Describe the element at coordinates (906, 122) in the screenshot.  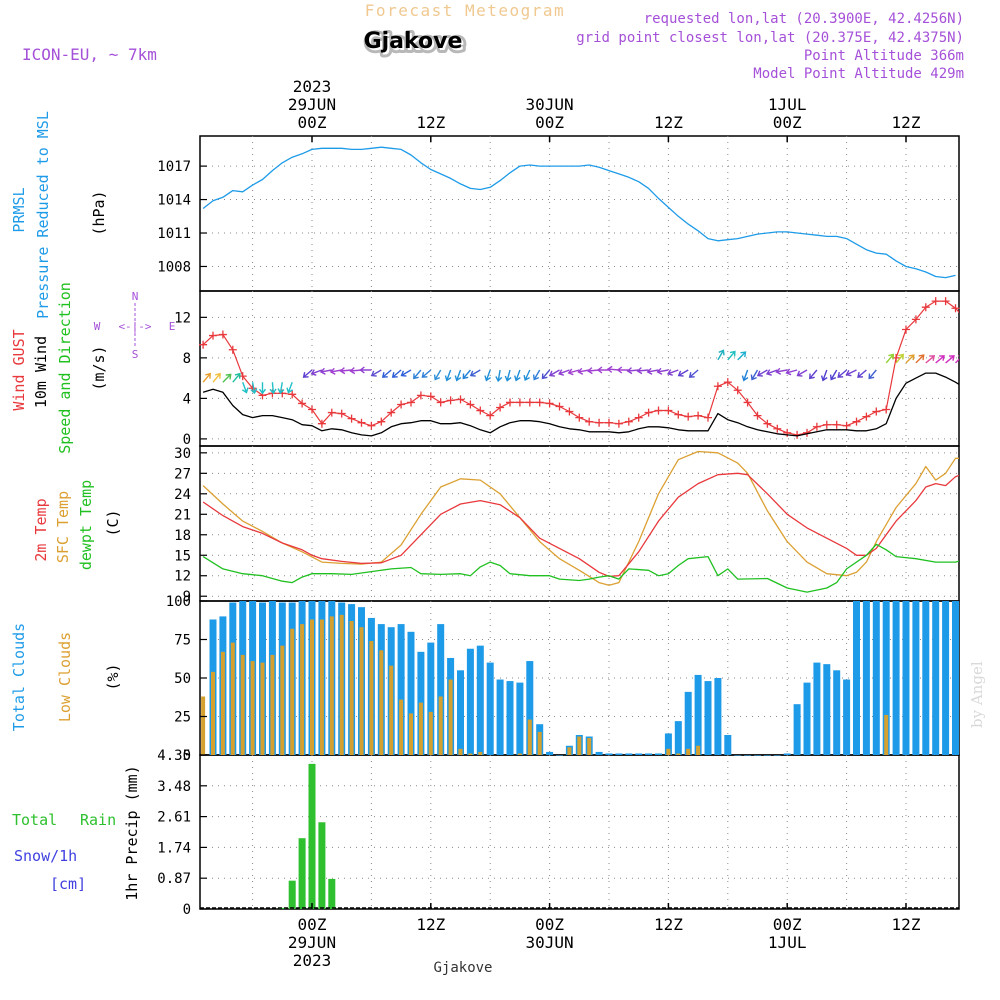
I see `time-label-top: 12Z` at that location.